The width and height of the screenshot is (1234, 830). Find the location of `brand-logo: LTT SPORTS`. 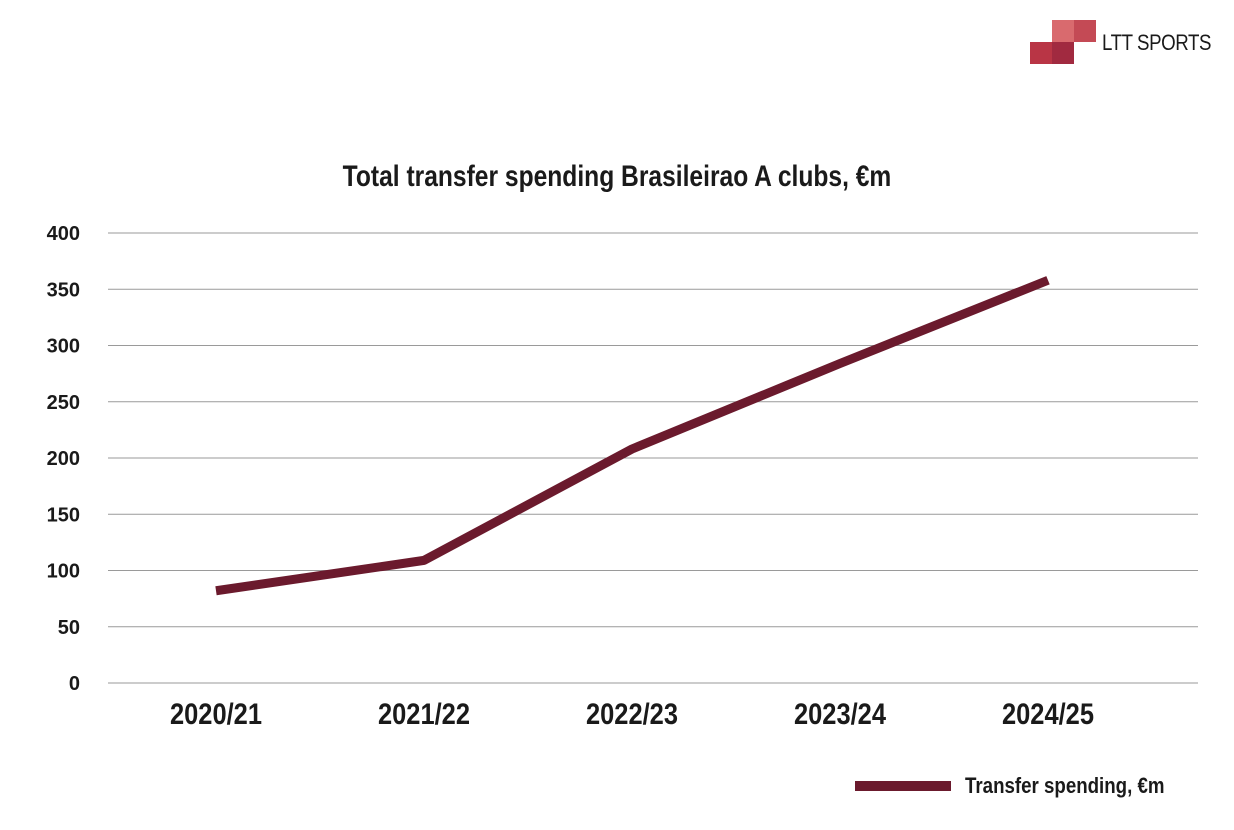

brand-logo: LTT SPORTS is located at coordinates (1123, 42).